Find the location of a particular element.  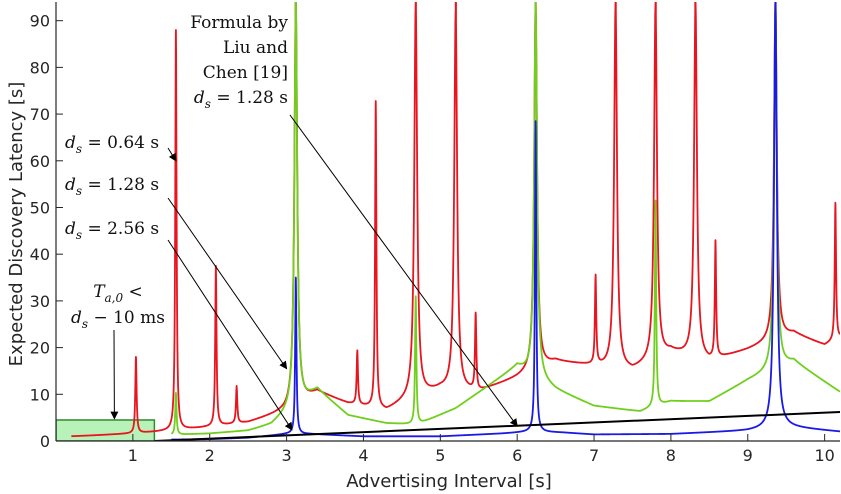

y-tick-label: 70 is located at coordinates (40, 114).